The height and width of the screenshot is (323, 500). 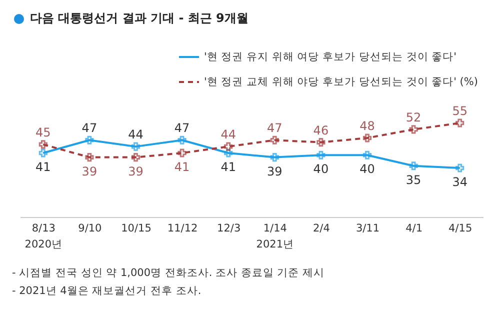 I want to click on text: - 2021년 4월은 재보궐선거 전후 조사., so click(x=107, y=291).